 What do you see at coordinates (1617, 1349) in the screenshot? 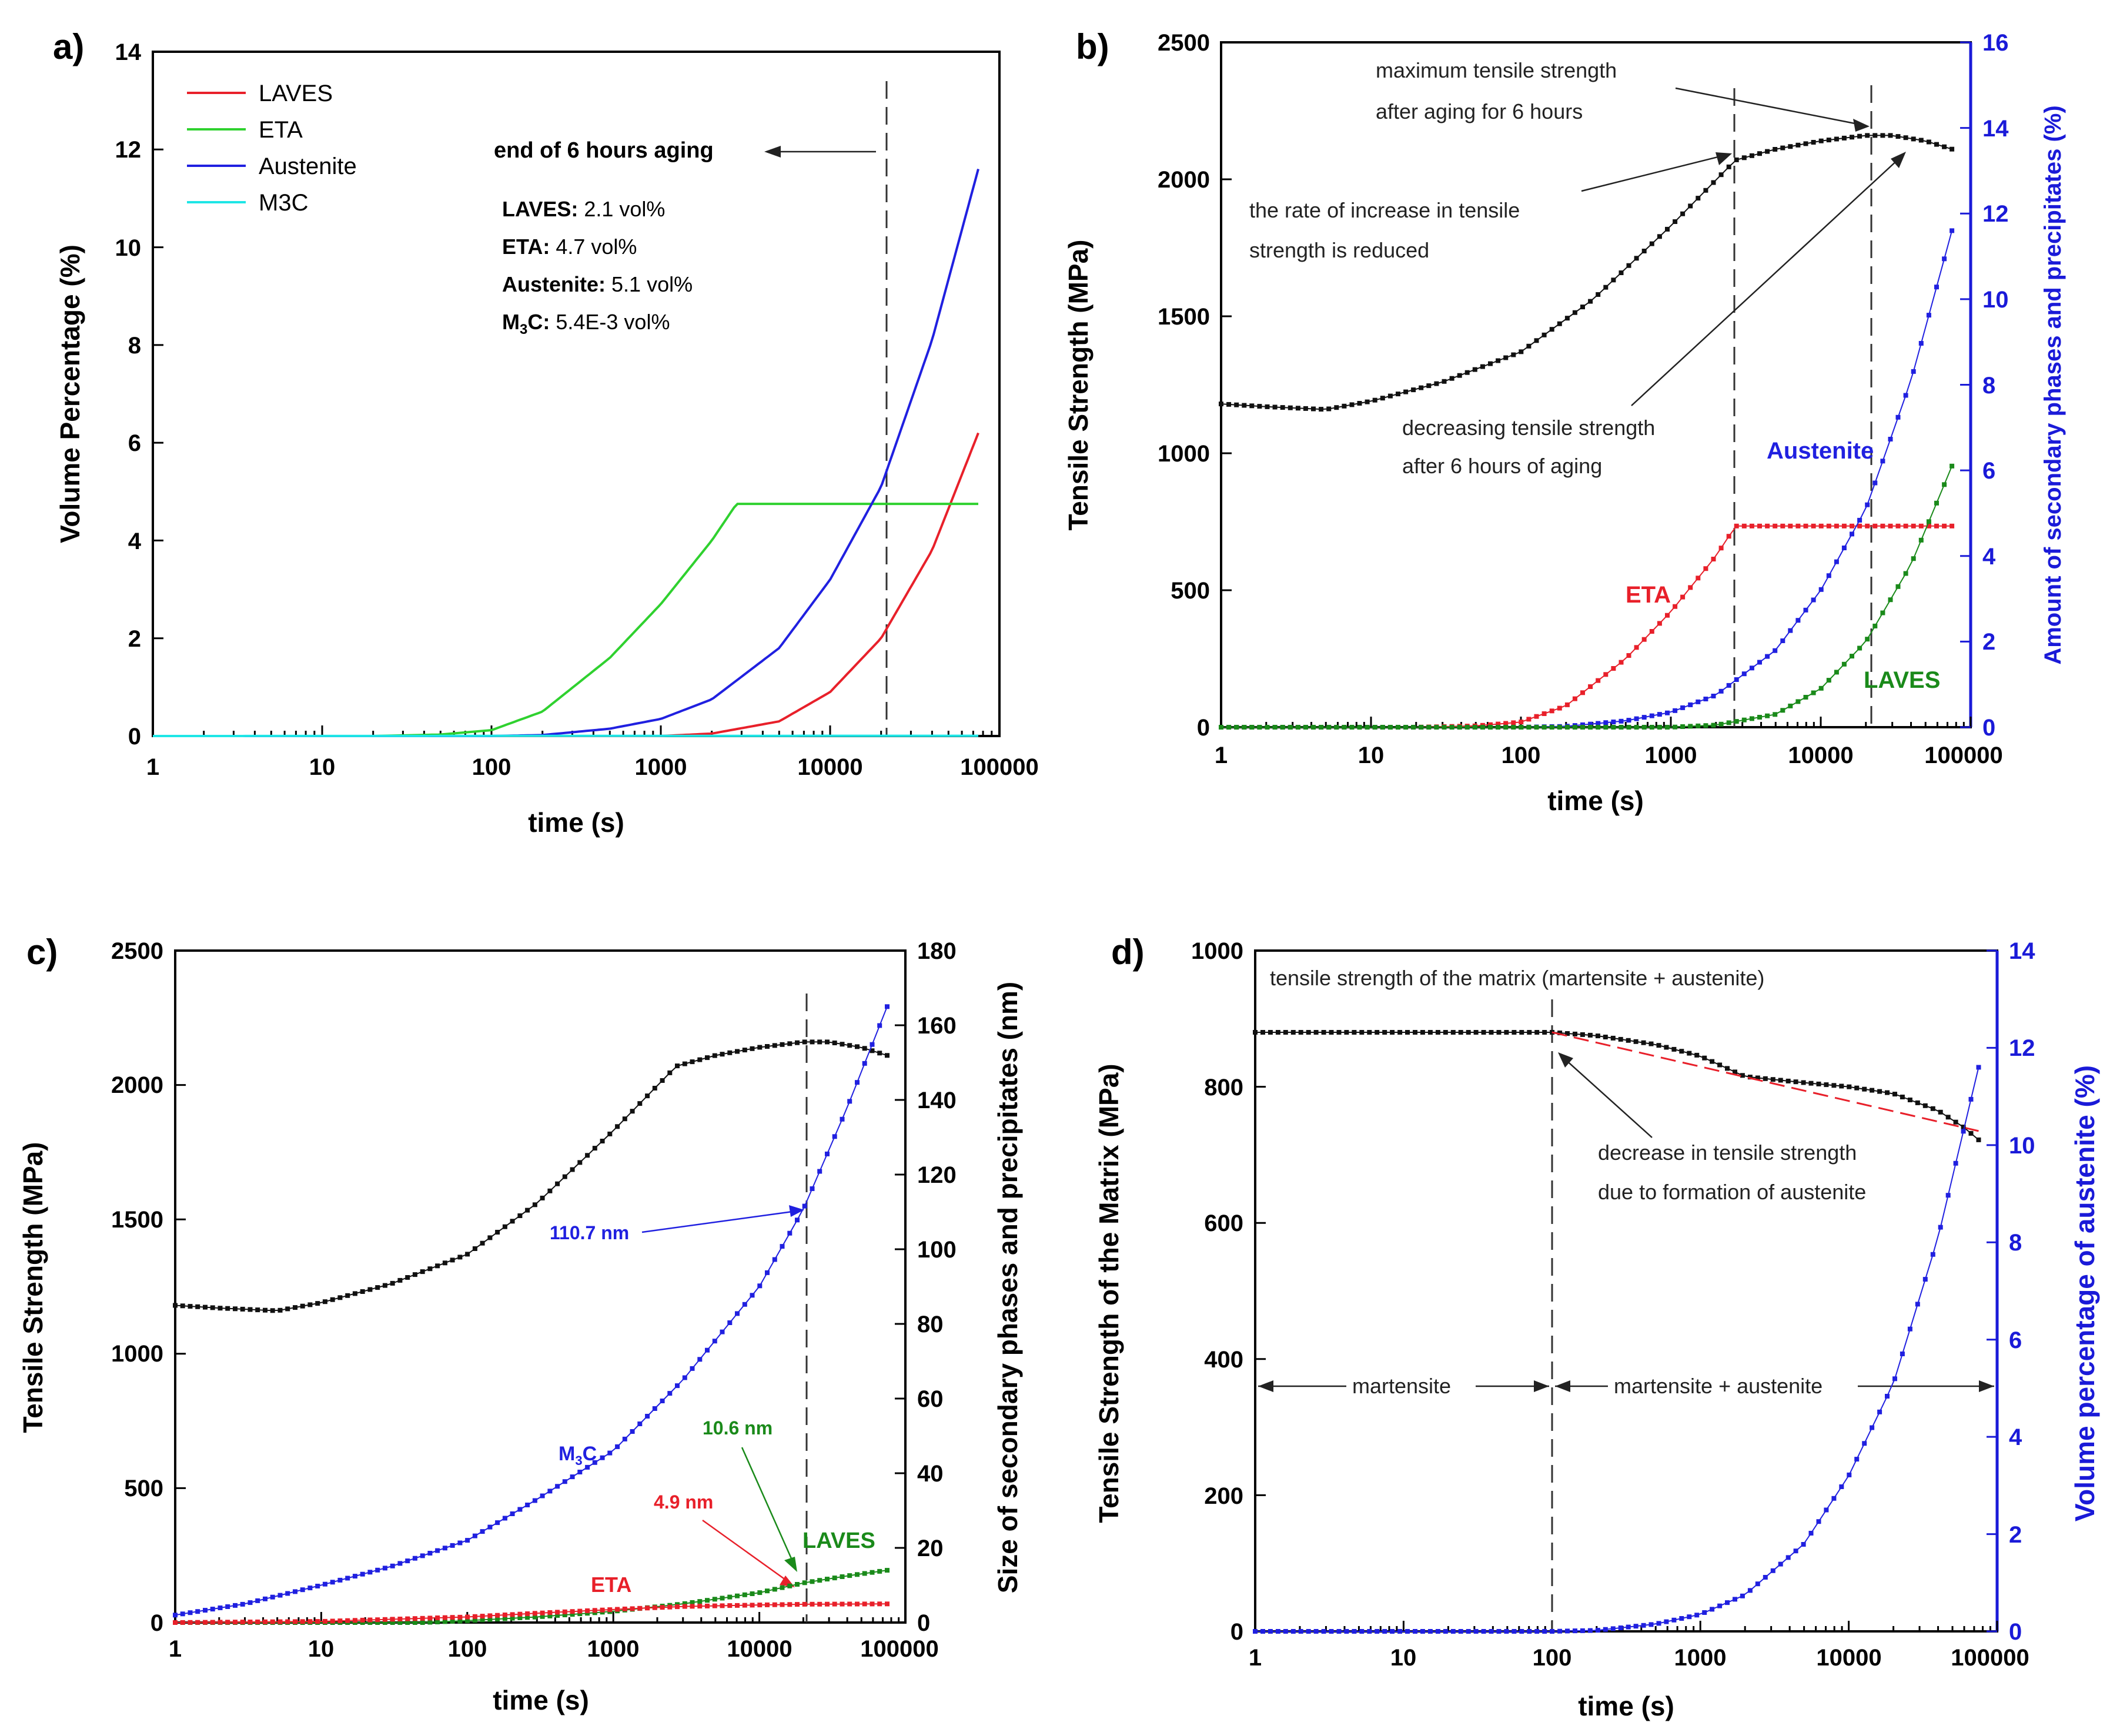
I see `series-austenite` at bounding box center [1617, 1349].